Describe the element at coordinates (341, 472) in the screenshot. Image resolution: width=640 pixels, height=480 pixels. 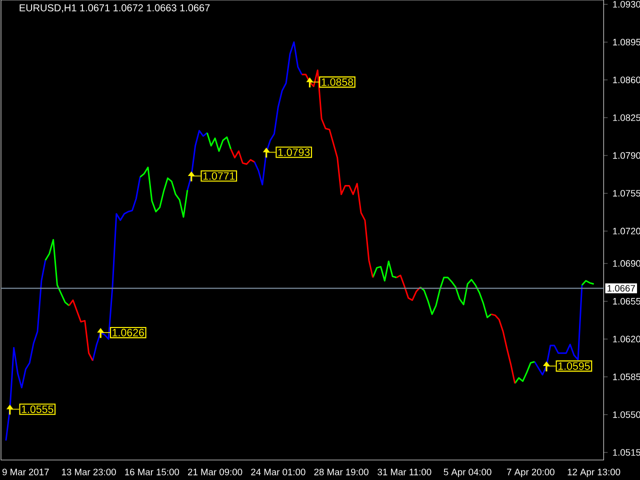
I see `x-tick-label: 28 Mar 19:00` at that location.